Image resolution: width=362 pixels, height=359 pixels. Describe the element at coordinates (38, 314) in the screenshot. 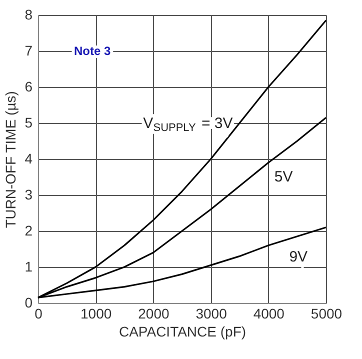

I see `x-tick-label: 0` at that location.